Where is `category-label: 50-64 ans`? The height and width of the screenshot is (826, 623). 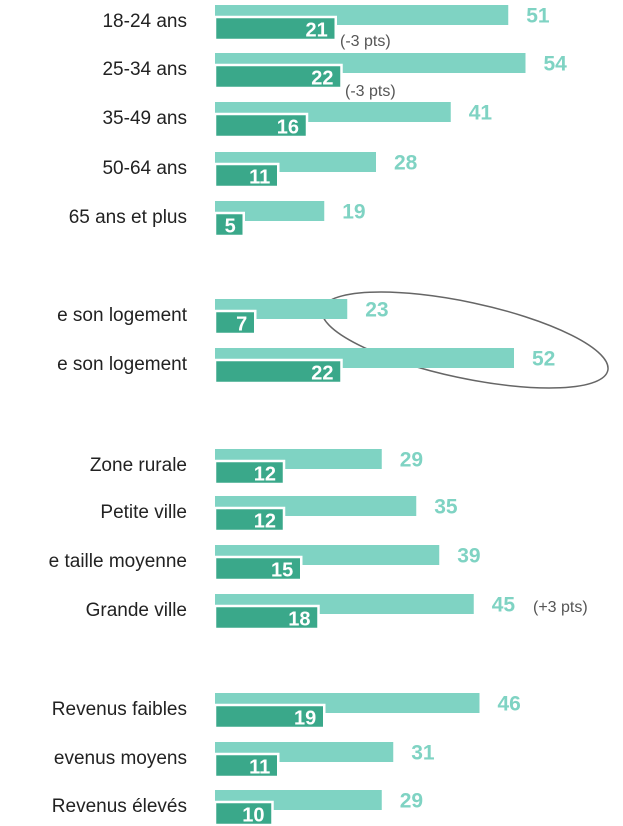
category-label: 50-64 ans is located at coordinates (144, 168).